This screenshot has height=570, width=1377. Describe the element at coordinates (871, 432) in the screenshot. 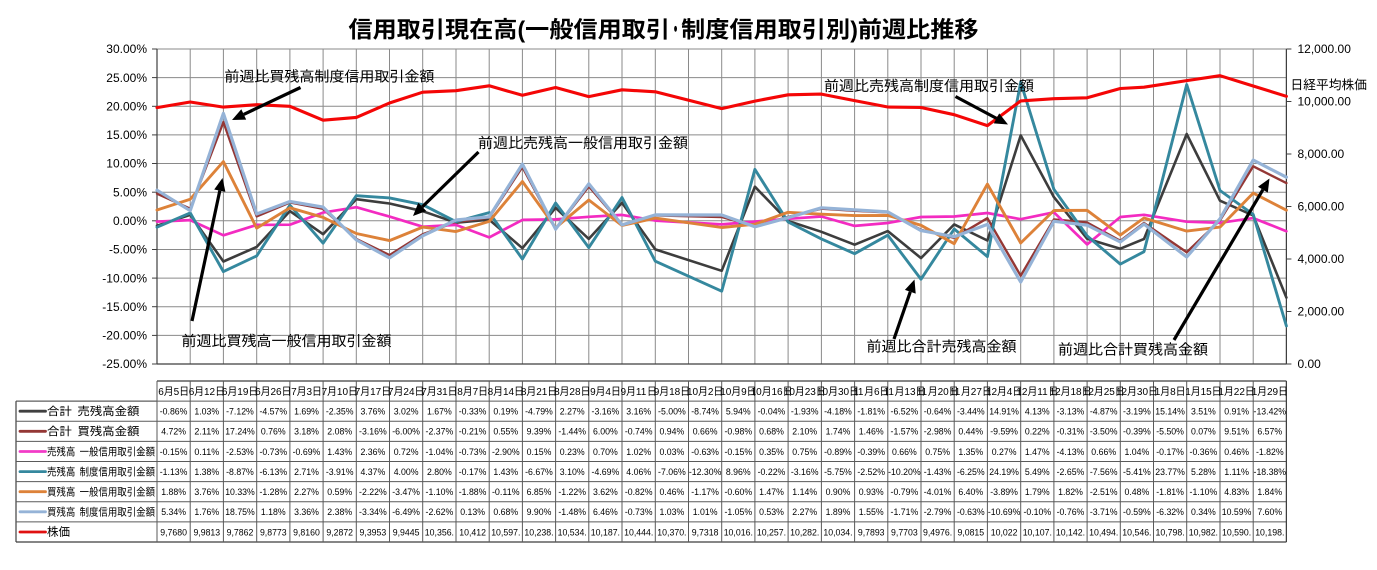

I see `svg-text: 1.46%` at that location.